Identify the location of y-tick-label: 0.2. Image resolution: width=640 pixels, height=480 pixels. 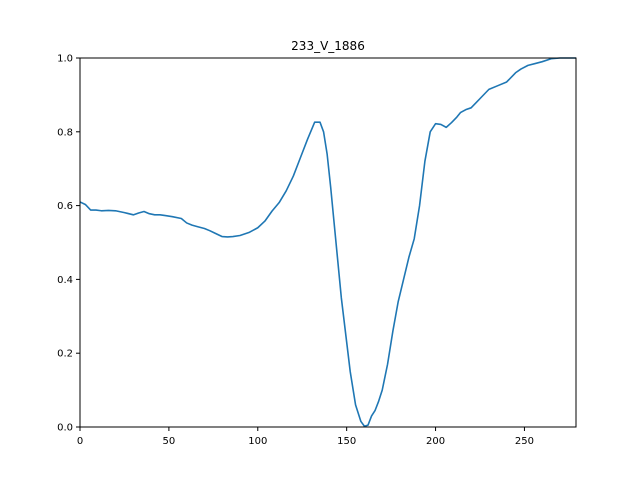
(65, 354).